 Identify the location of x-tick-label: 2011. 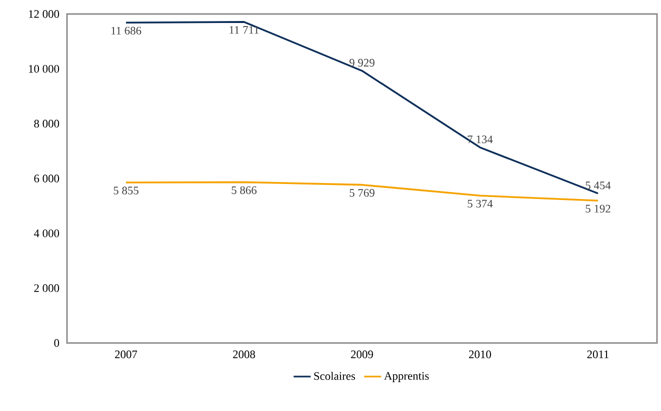
(598, 354).